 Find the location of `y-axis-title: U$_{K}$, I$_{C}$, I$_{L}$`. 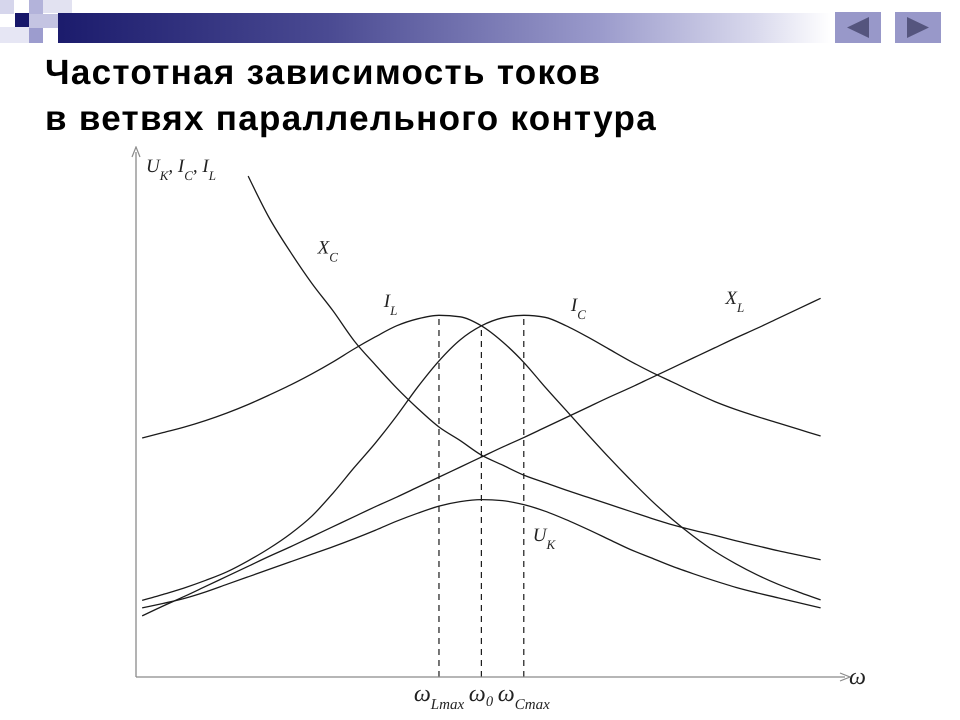

y-axis-title: U$_{K}$, I$_{C}$, I$_{L}$ is located at coordinates (181, 169).